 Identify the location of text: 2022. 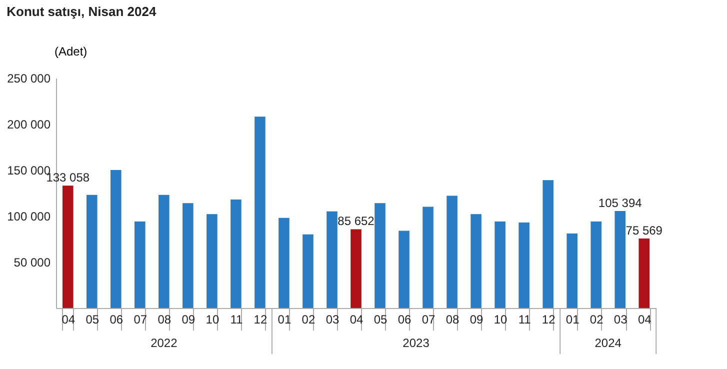
(164, 343).